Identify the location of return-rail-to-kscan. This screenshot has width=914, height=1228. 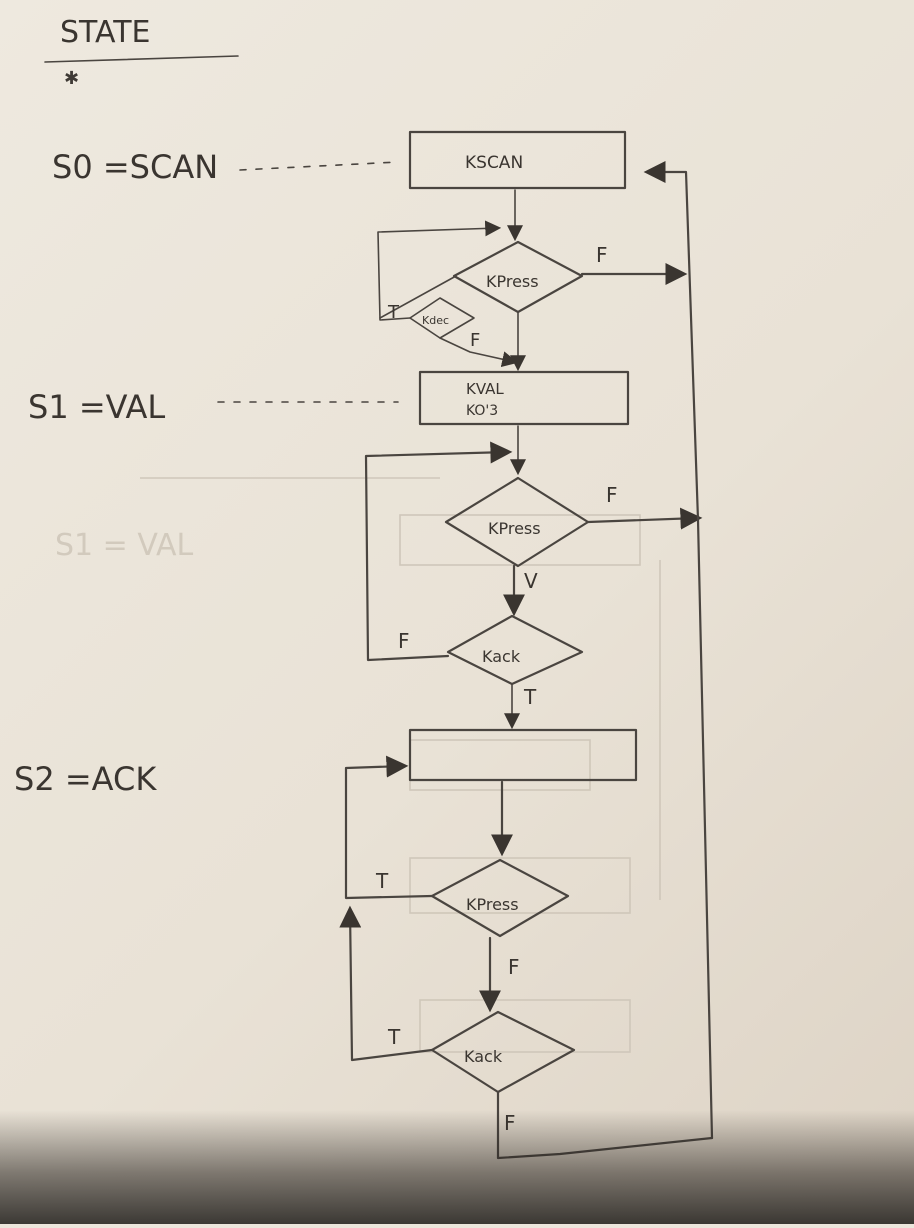
(678, 650).